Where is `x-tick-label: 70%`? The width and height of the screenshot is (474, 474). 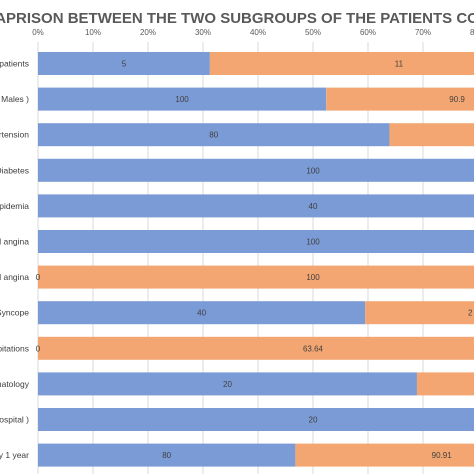 x-tick-label: 70% is located at coordinates (423, 32).